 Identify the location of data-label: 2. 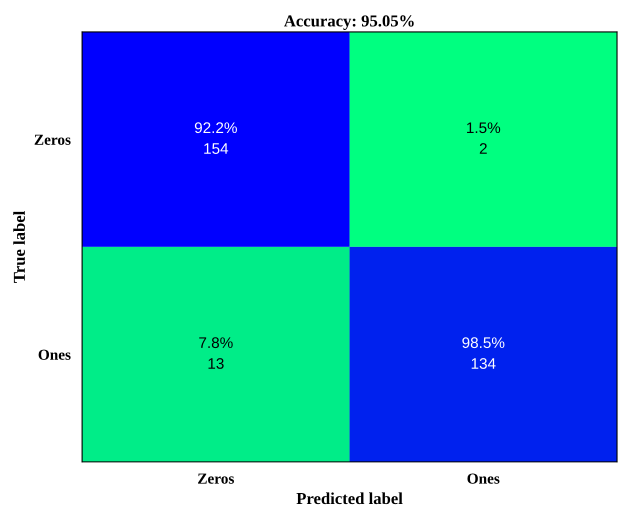
(483, 148).